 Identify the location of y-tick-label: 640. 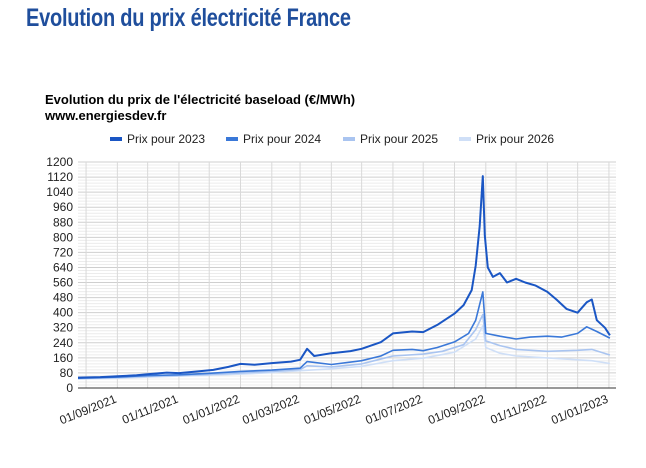
(63, 267).